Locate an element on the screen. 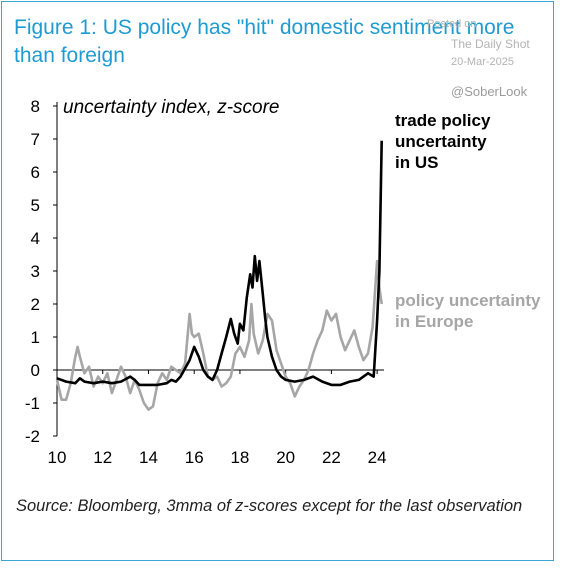 Image resolution: width=565 pixels, height=570 pixels. watermark-posted-on: Posted on is located at coordinates (452, 24).